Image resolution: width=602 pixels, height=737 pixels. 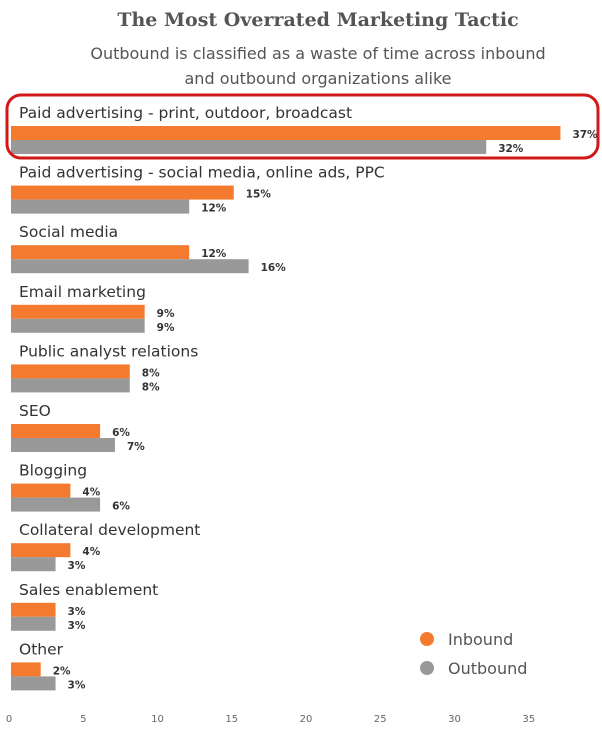 What do you see at coordinates (82, 292) in the screenshot?
I see `category-label-email-marketing: Email marketing` at bounding box center [82, 292].